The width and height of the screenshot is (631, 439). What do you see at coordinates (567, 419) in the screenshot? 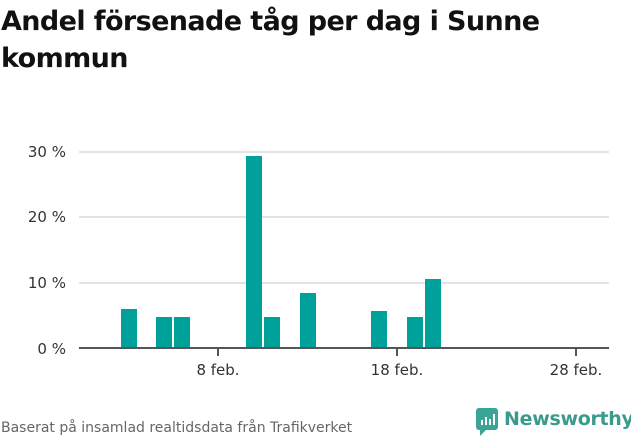
I see `brand-name: Newsworthy` at bounding box center [567, 419].